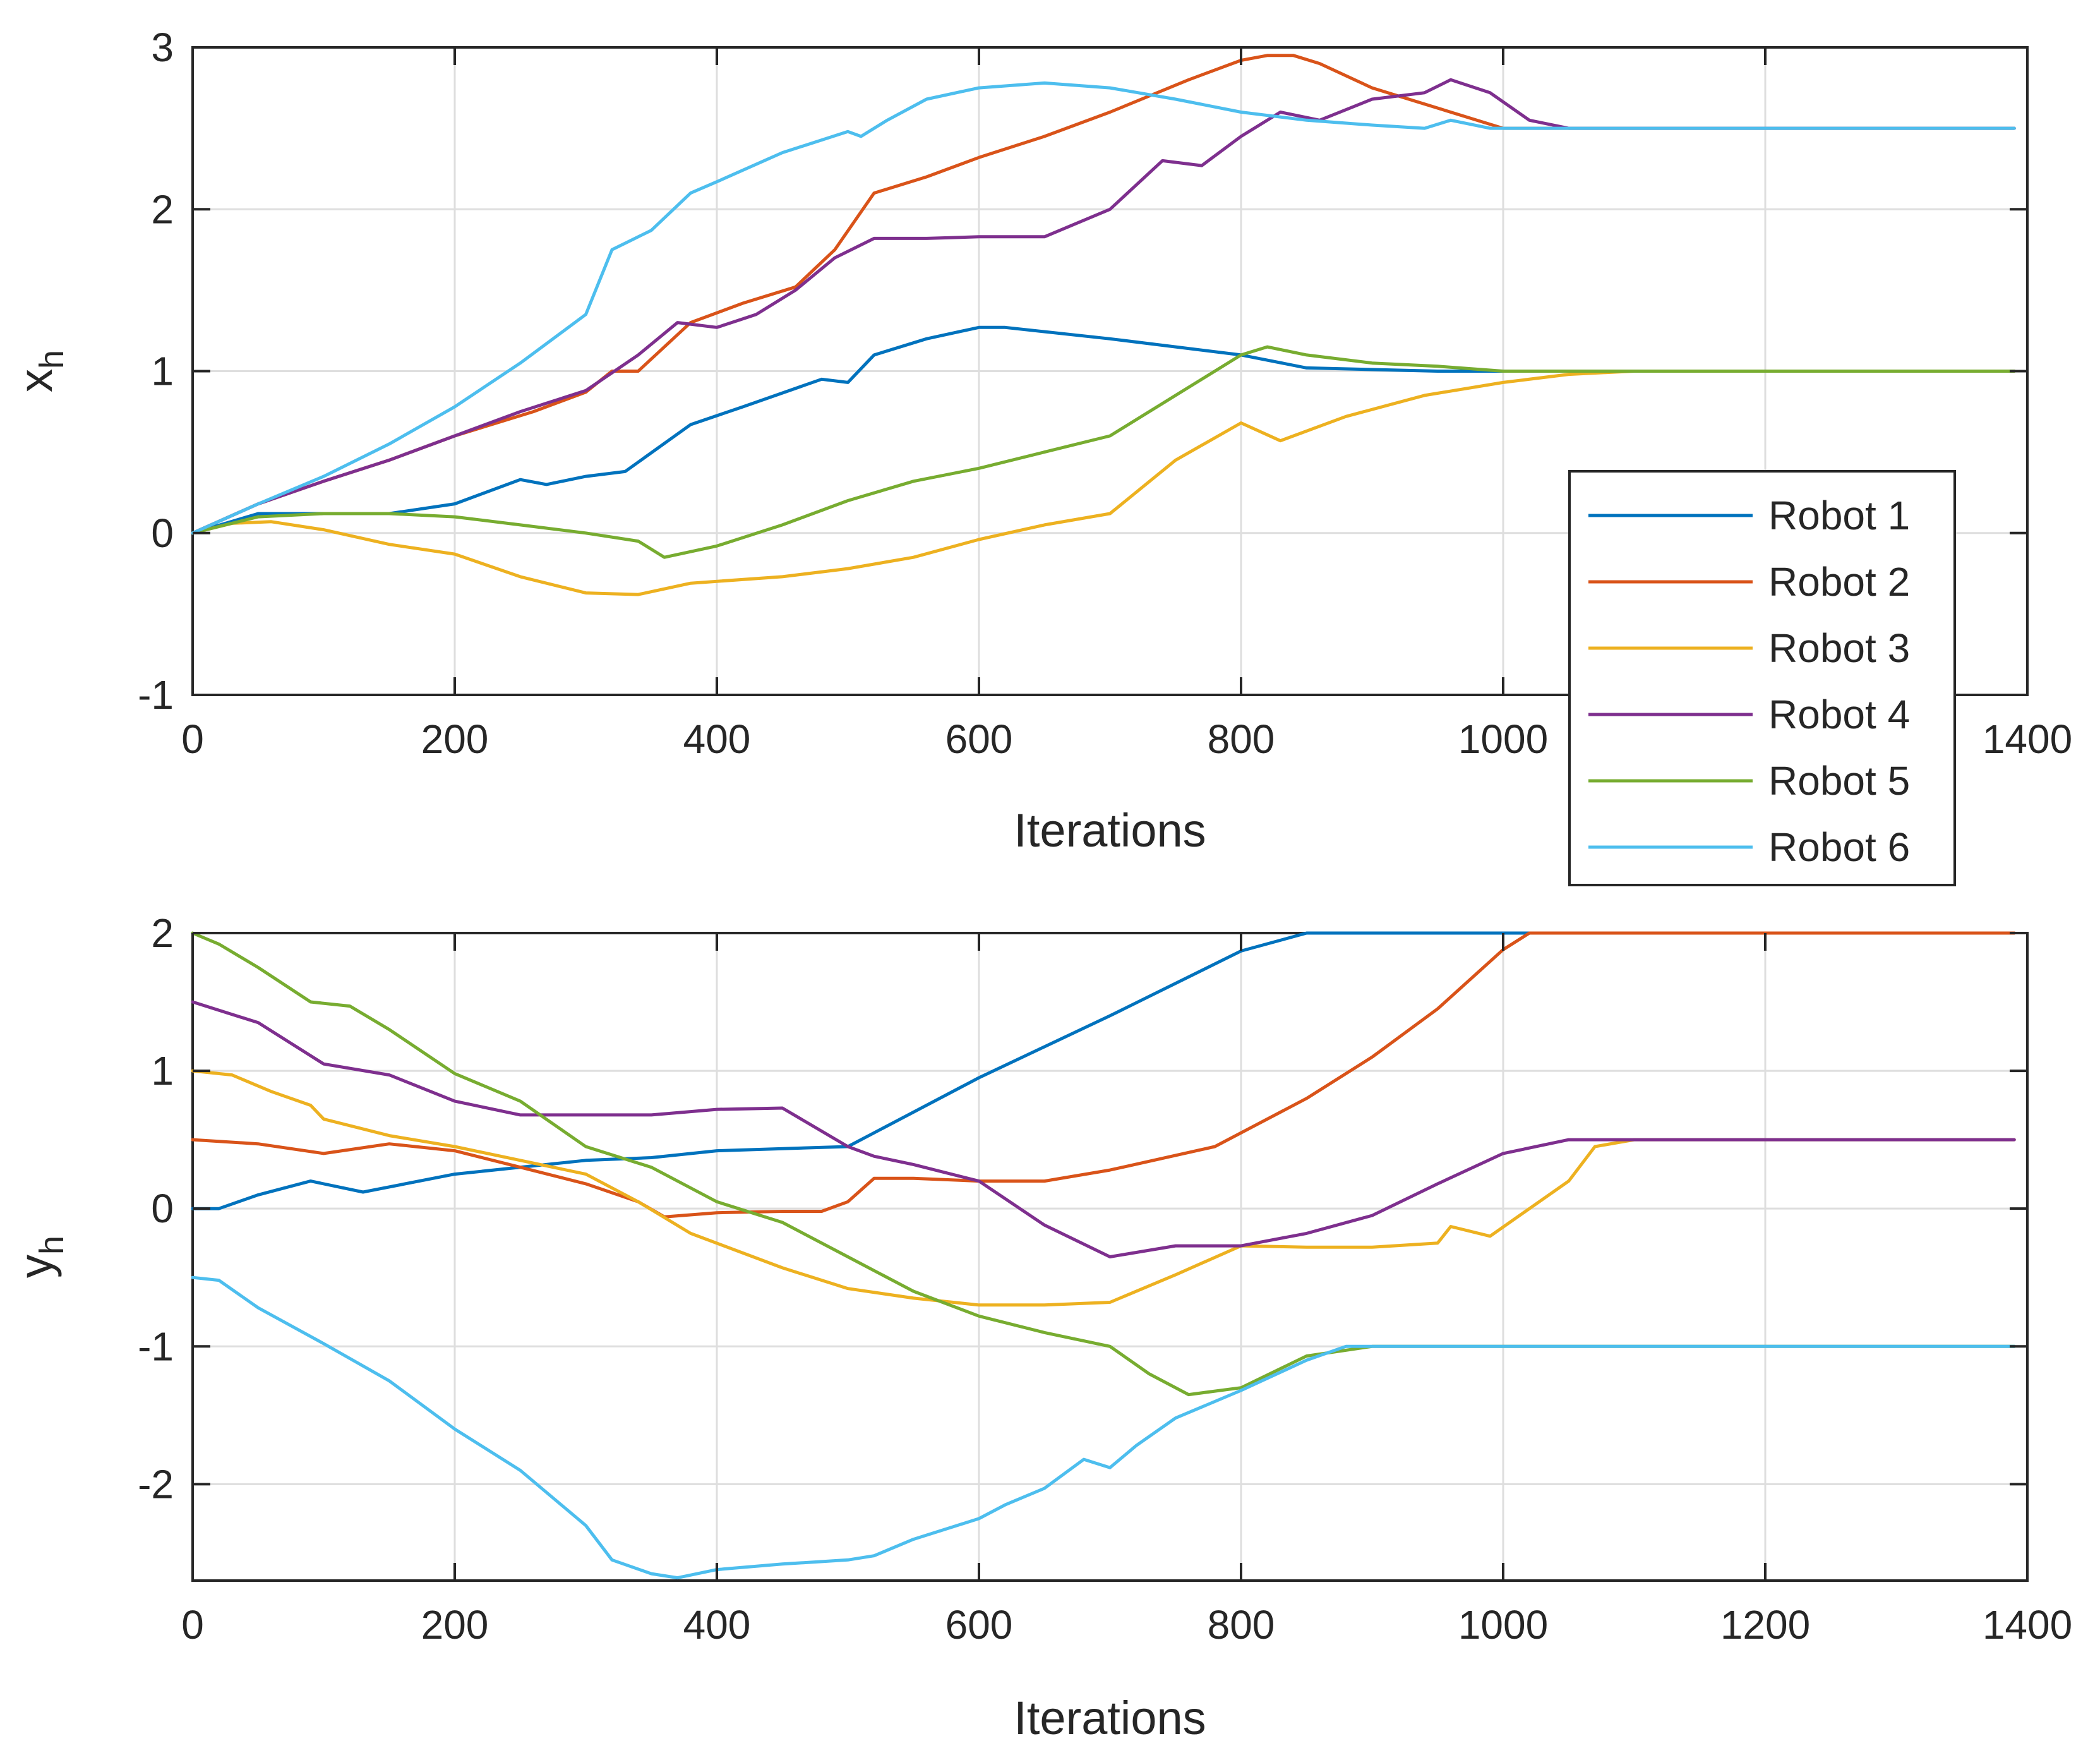  What do you see at coordinates (1110, 1718) in the screenshot?
I see `y-plot-xlabel: Iterations` at bounding box center [1110, 1718].